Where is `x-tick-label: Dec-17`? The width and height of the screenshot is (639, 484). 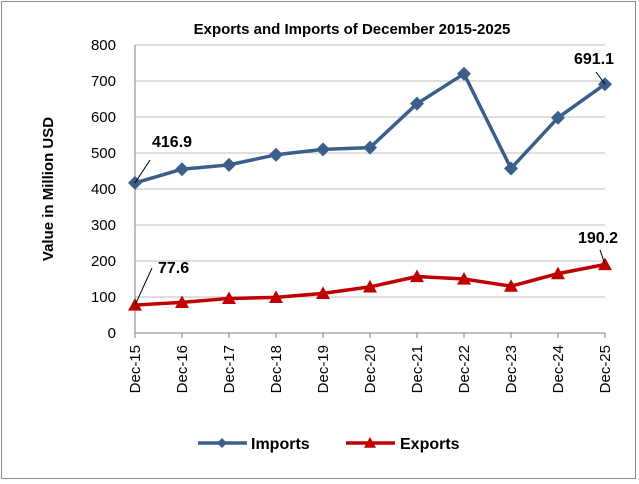 x-tick-label: Dec-17 is located at coordinates (229, 369).